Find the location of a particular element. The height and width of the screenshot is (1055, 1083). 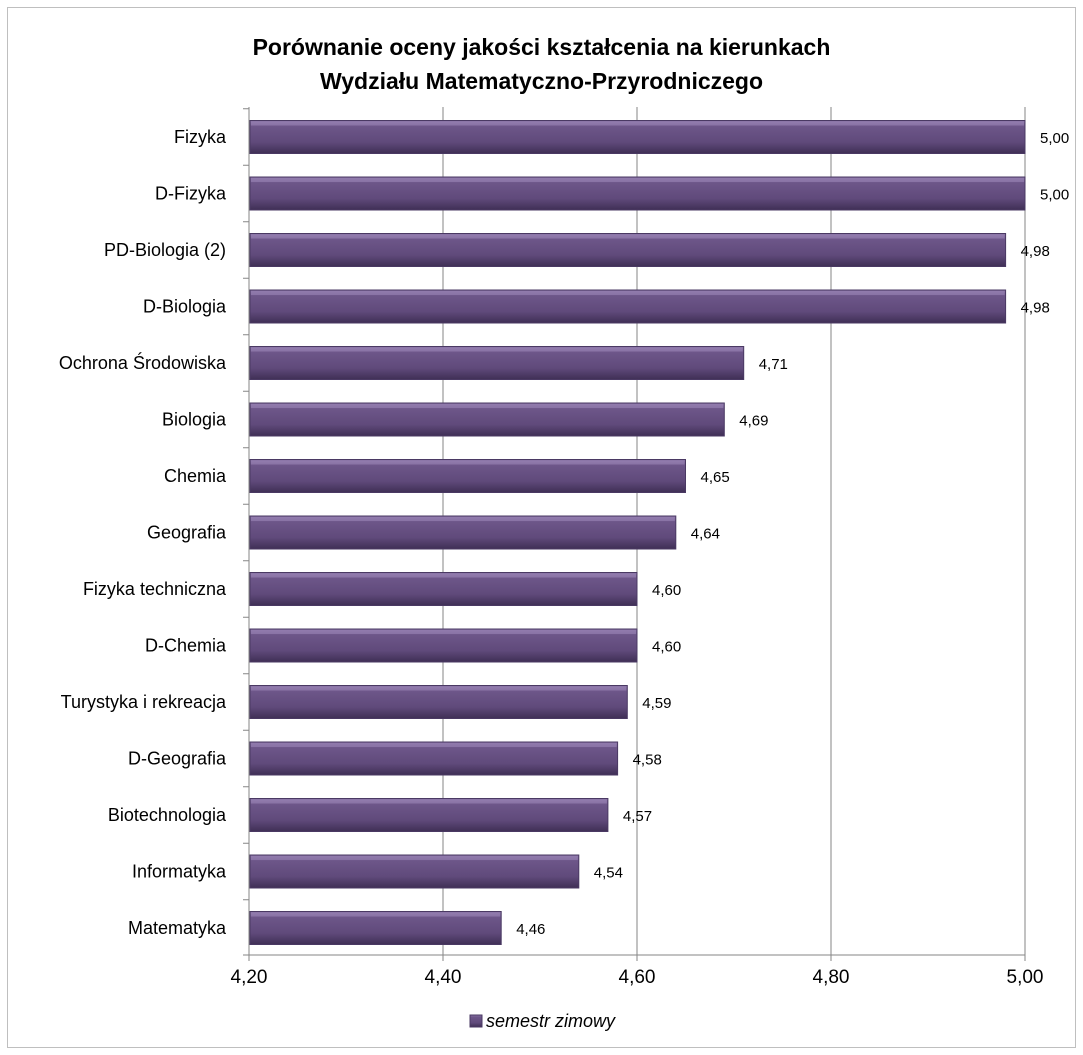

bar-informatyka is located at coordinates (414, 871).